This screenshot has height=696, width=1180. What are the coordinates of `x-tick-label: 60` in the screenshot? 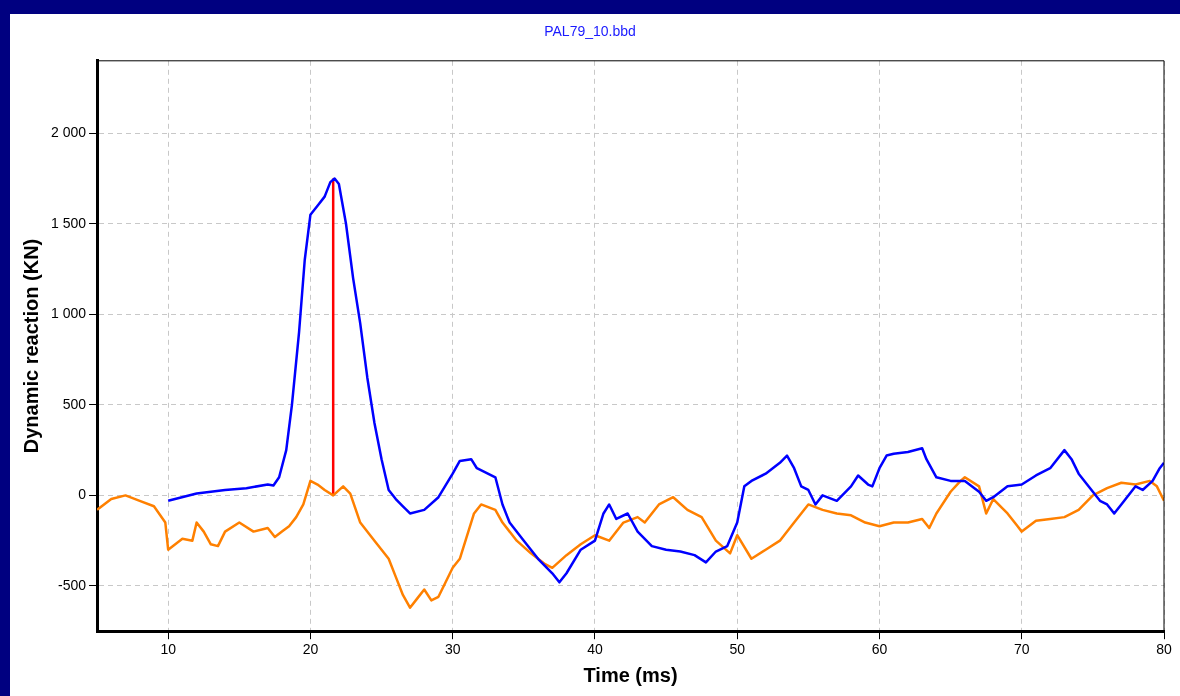 It's located at (879, 649).